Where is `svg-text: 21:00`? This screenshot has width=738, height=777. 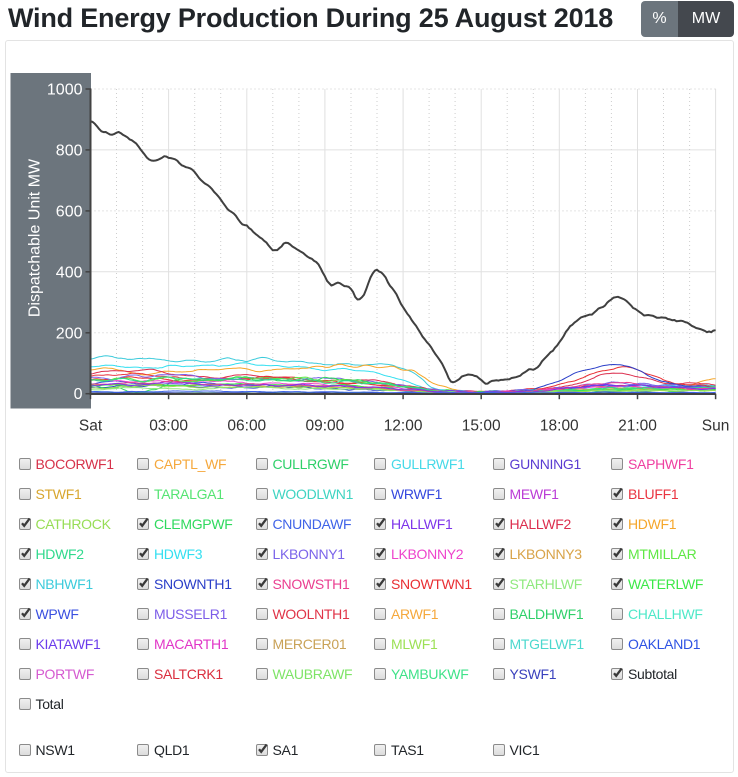 svg-text: 21:00 is located at coordinates (637, 426).